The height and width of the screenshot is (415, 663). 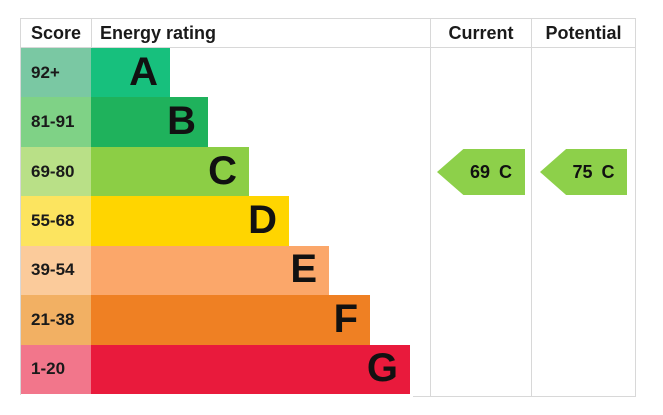 What do you see at coordinates (222, 170) in the screenshot?
I see `band-letter: C` at bounding box center [222, 170].